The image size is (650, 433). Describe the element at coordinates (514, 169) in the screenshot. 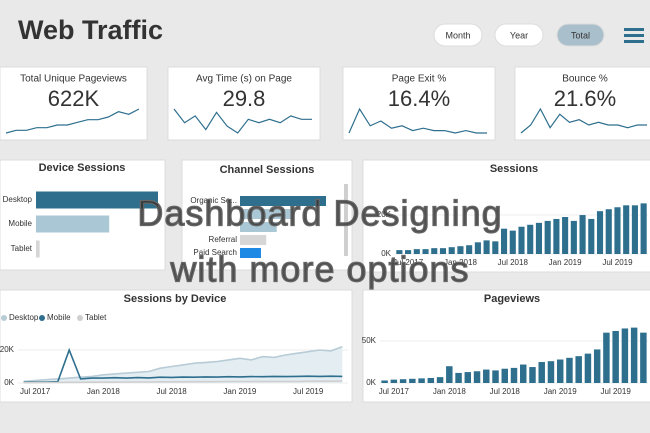

I see `chart-title: Sessions` at that location.